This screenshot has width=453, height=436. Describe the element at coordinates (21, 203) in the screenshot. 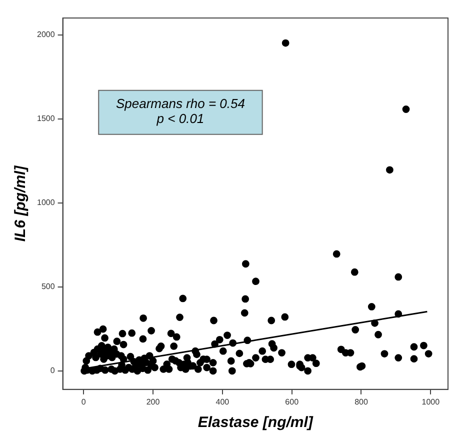

I see `y-axis-title: IL6 [pg/ml]` at that location.